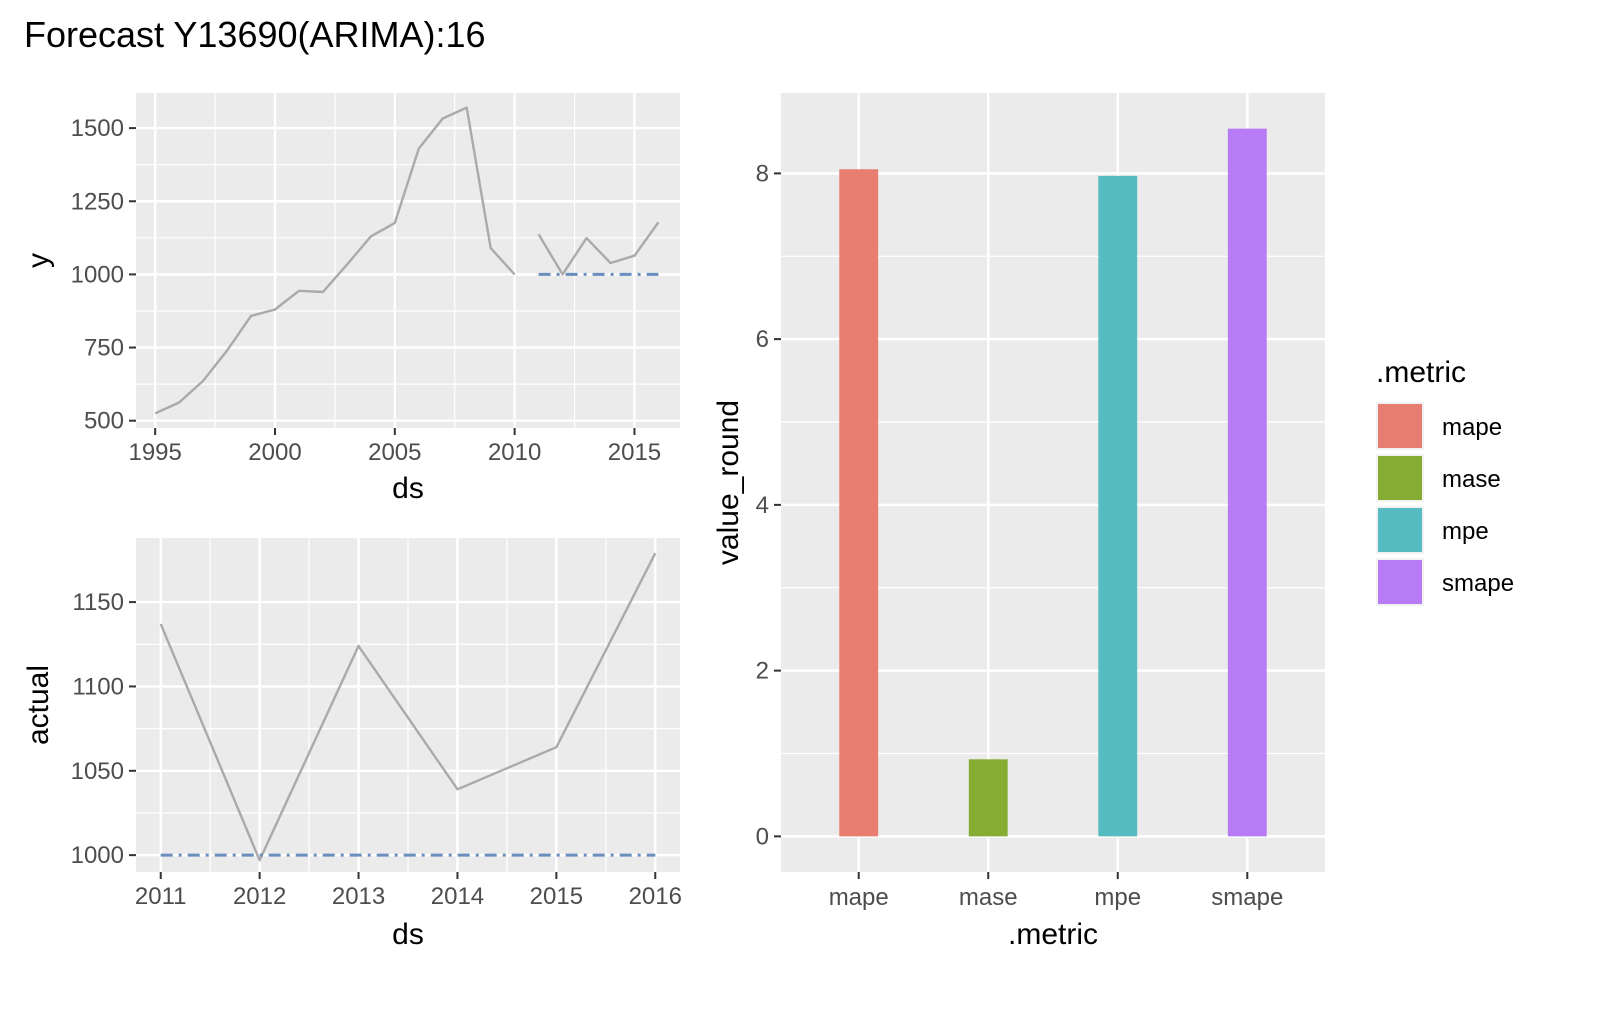  Describe the element at coordinates (1400, 582) in the screenshot. I see `legend-swatch-smape` at that location.